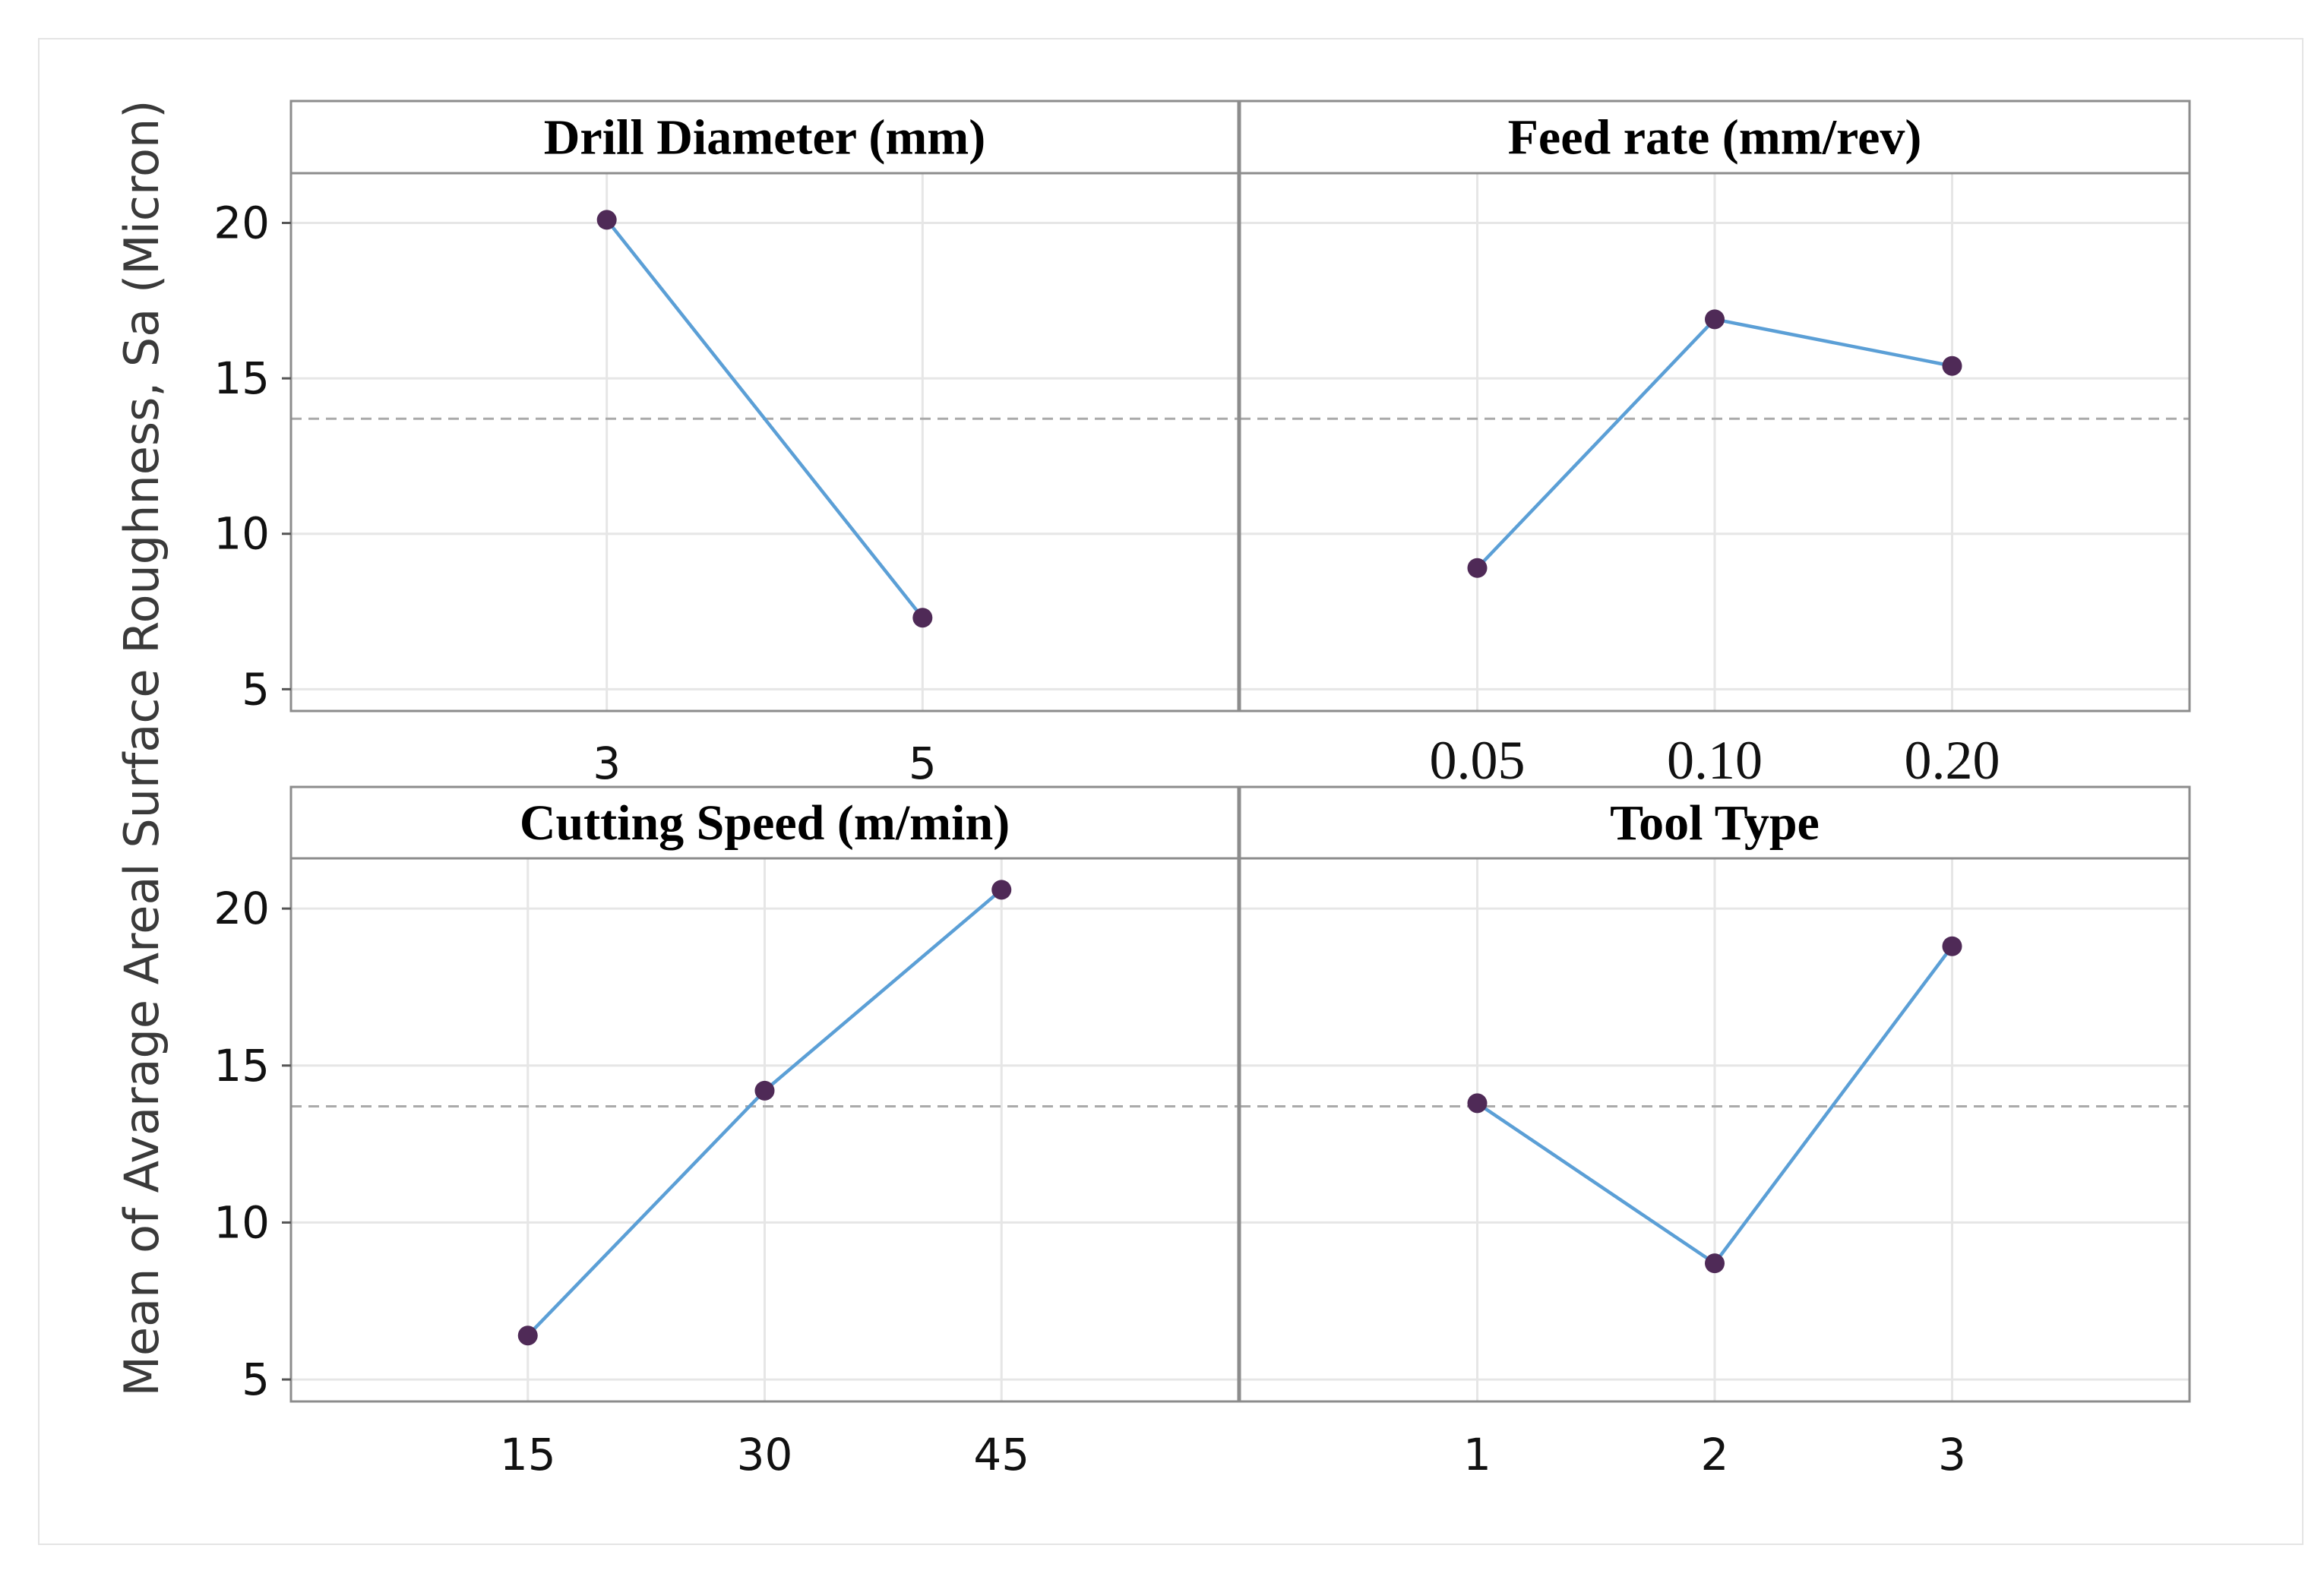  I want to click on panel-title: Cutting Speed (m/min), so click(765, 823).